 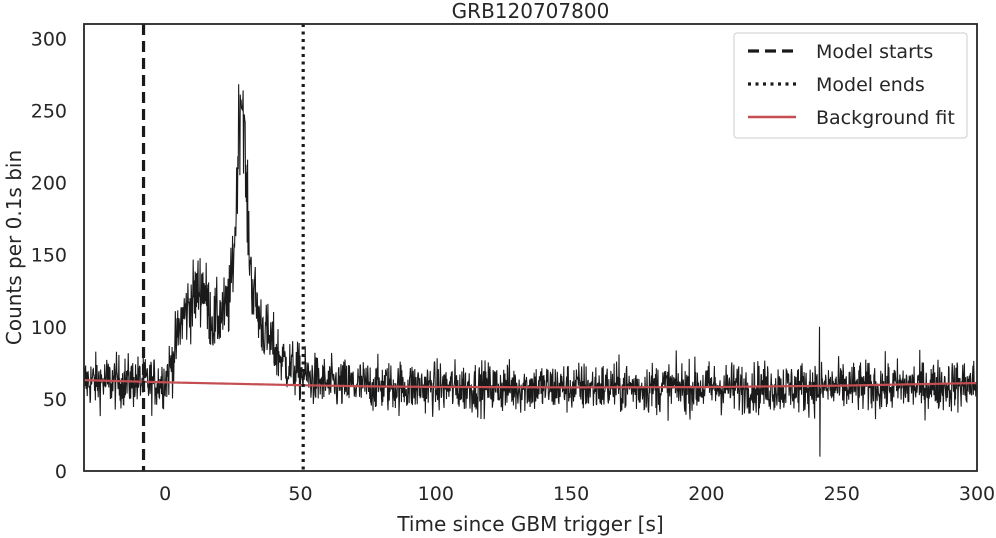 I want to click on y-axis-label: Counts per 0.1s bin, so click(x=14, y=247).